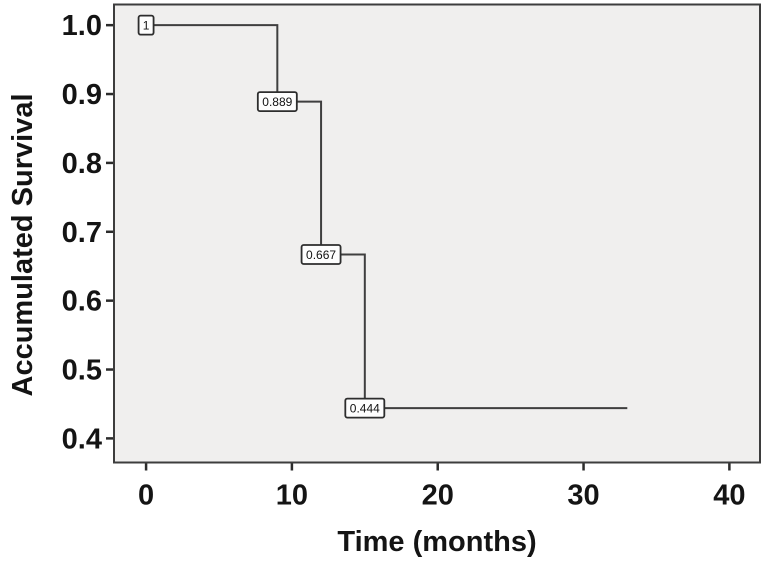 Image resolution: width=768 pixels, height=561 pixels. I want to click on step-label: 1, so click(146, 25).